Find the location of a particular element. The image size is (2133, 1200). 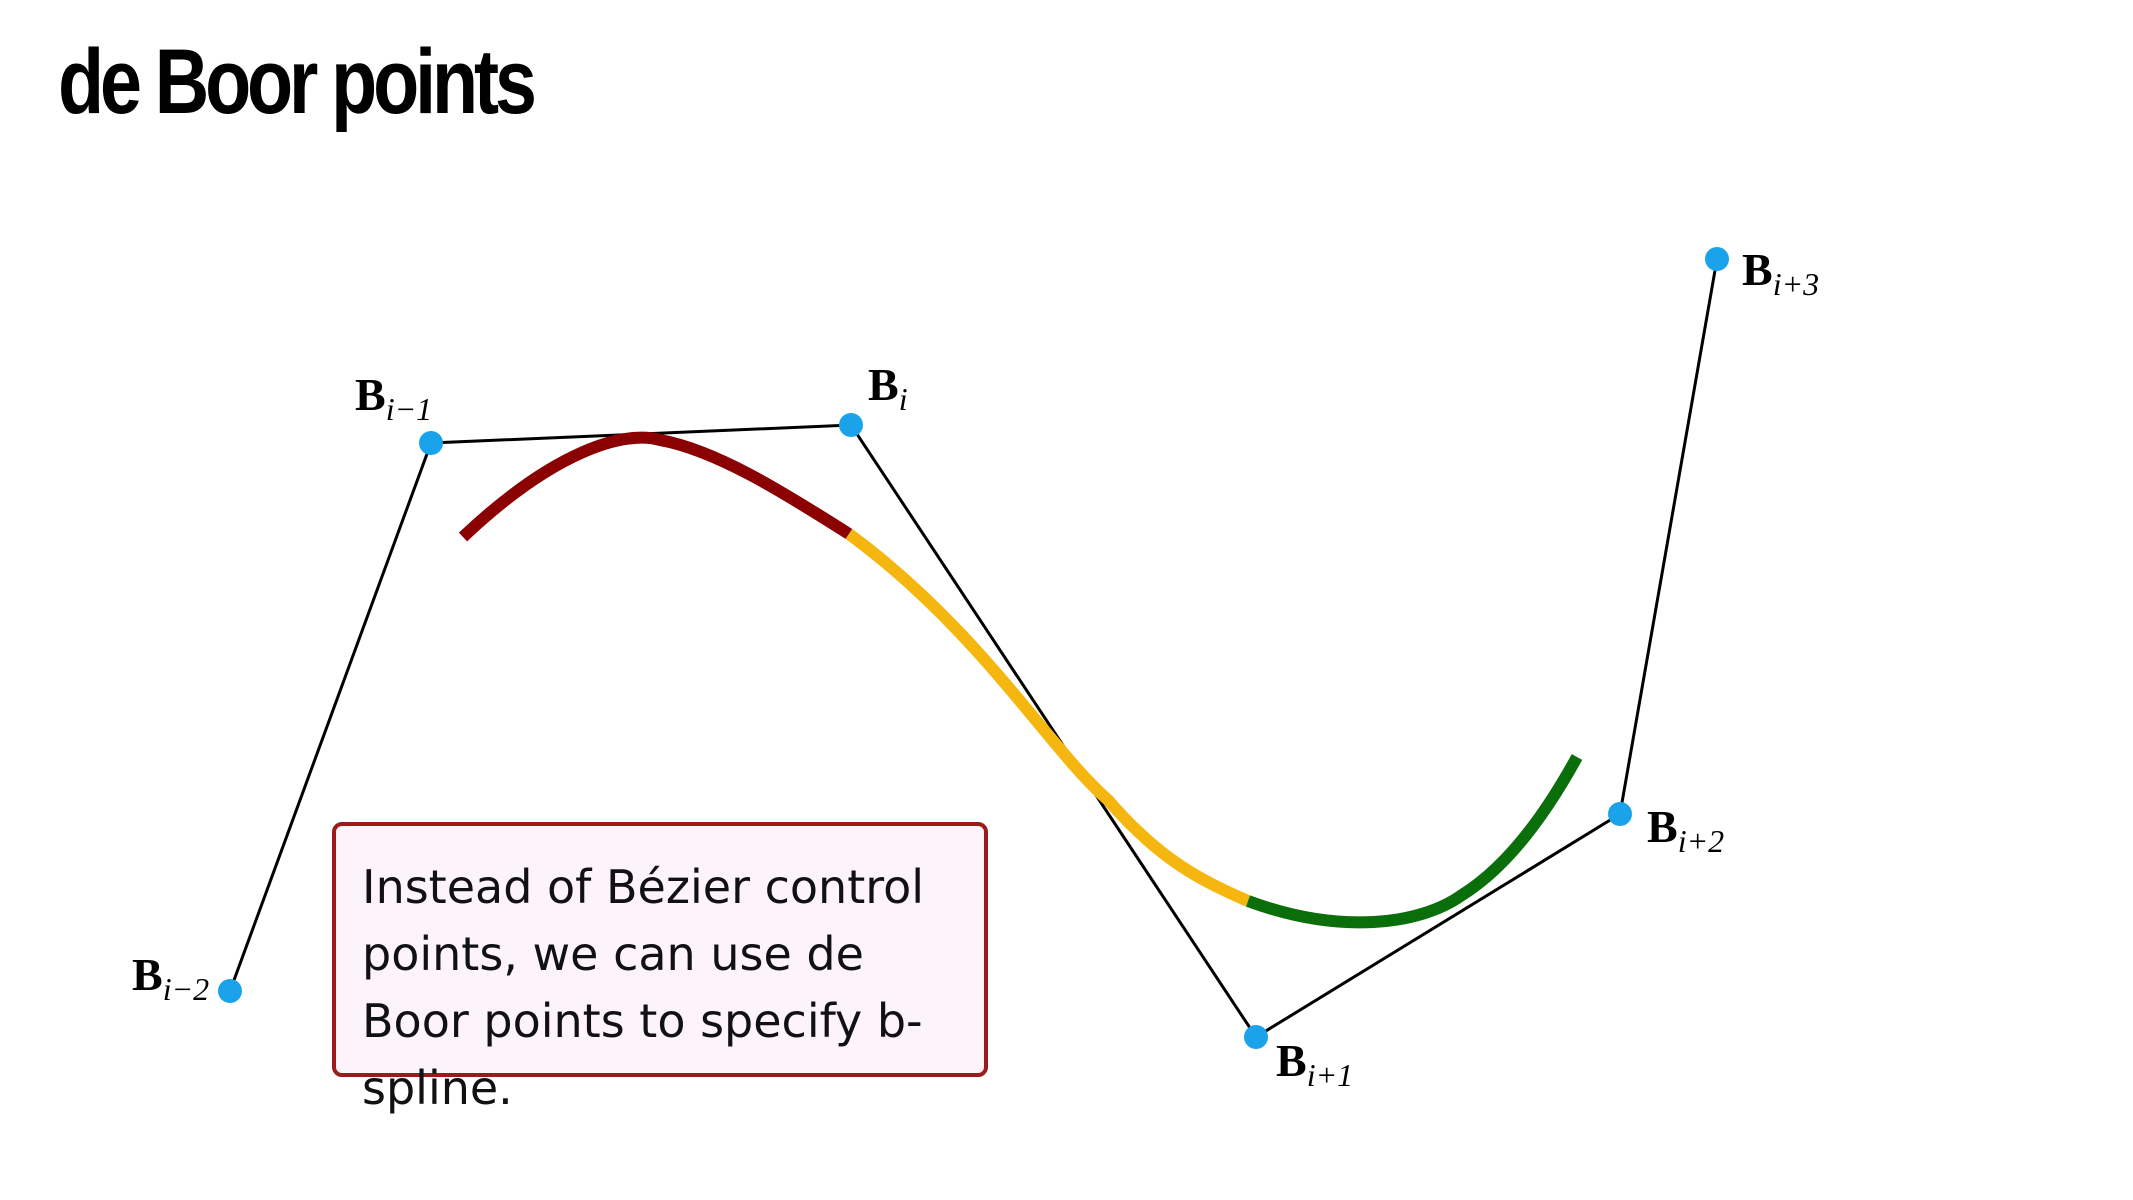

label-b-i: Bi is located at coordinates (888, 388).